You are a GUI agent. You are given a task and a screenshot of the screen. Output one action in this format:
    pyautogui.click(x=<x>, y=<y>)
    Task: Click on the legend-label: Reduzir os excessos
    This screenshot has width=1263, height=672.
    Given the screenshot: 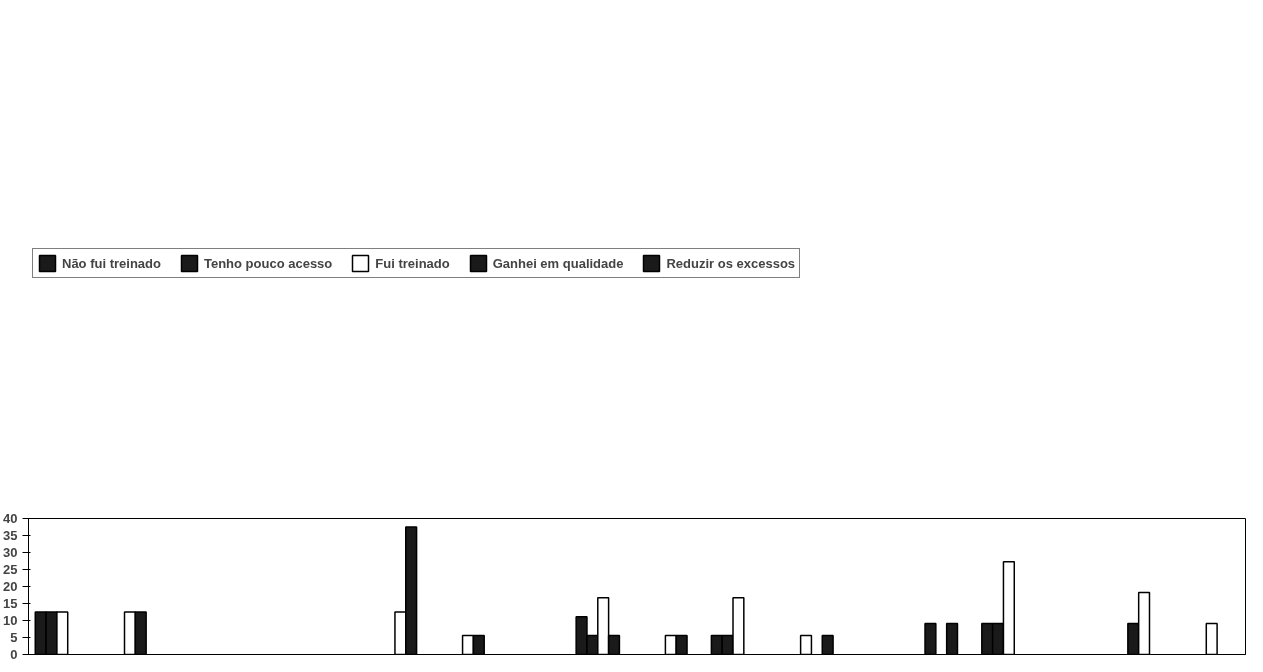 What is the action you would take?
    pyautogui.click(x=731, y=263)
    